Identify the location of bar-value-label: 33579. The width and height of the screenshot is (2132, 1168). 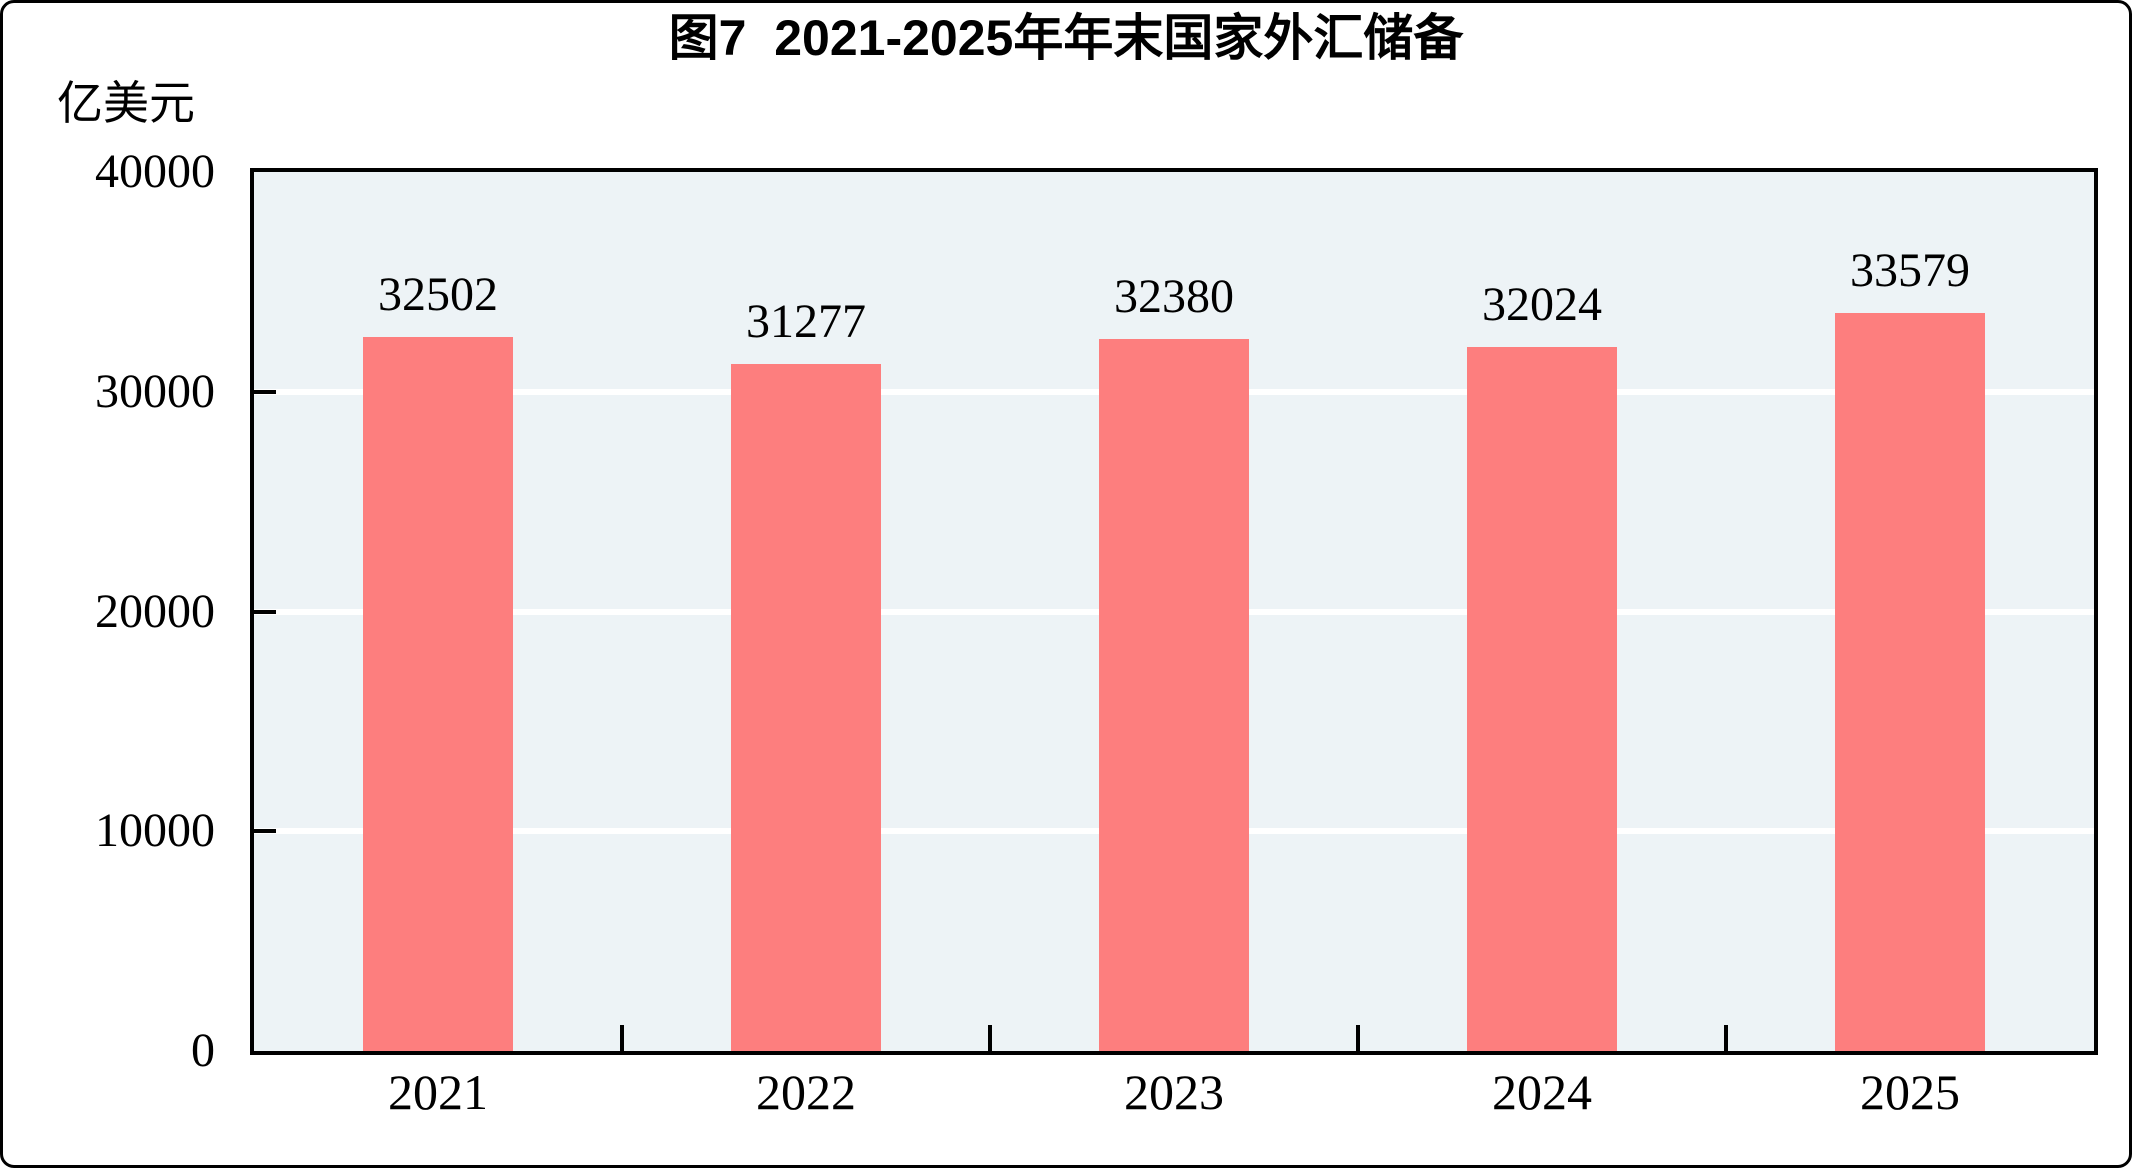
(1910, 271).